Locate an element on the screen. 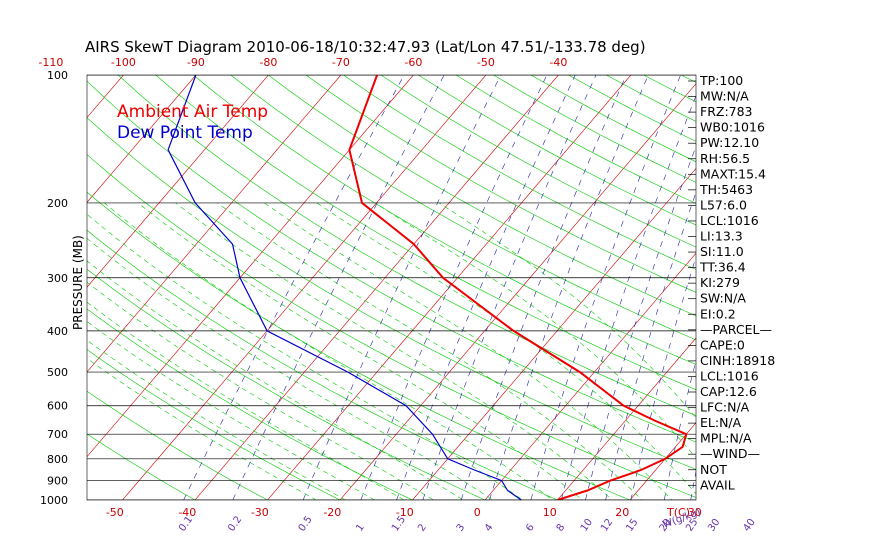 This screenshot has height=560, width=870. bottom-temp-tick-label: -10 is located at coordinates (405, 512).